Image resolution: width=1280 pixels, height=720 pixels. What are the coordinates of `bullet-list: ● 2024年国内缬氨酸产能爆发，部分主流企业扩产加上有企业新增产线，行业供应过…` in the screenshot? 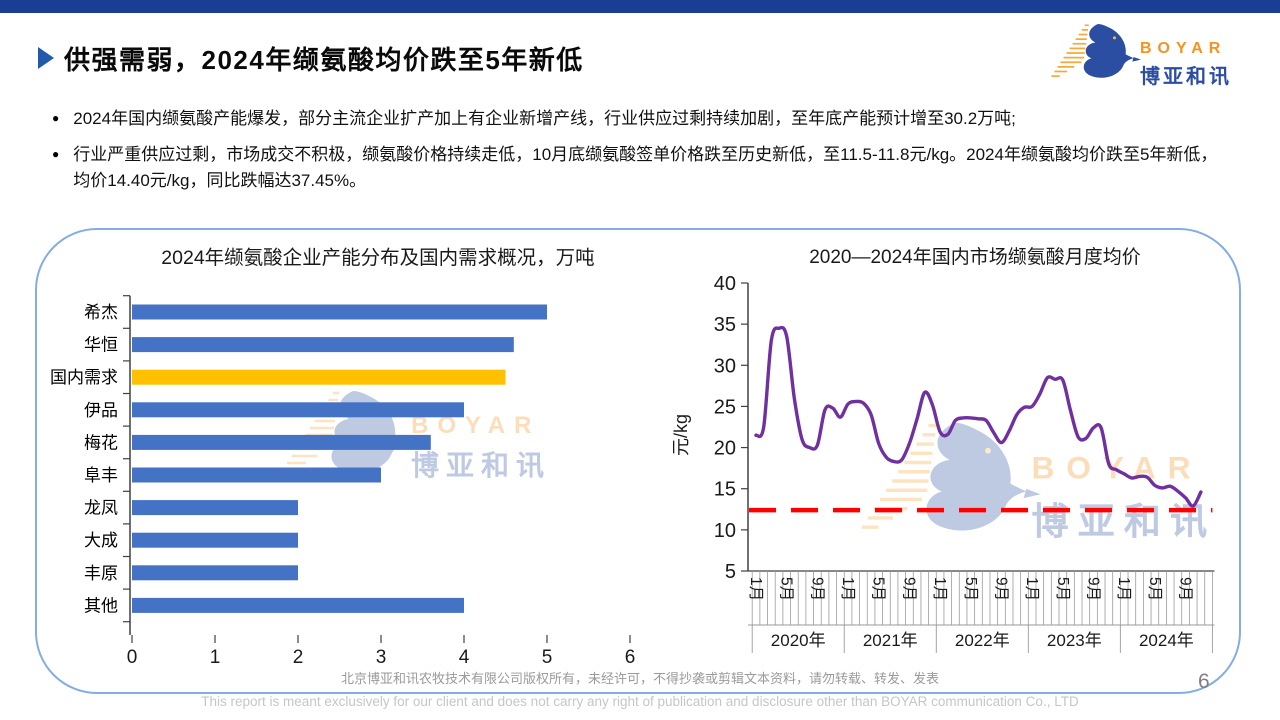 It's located at (642, 155).